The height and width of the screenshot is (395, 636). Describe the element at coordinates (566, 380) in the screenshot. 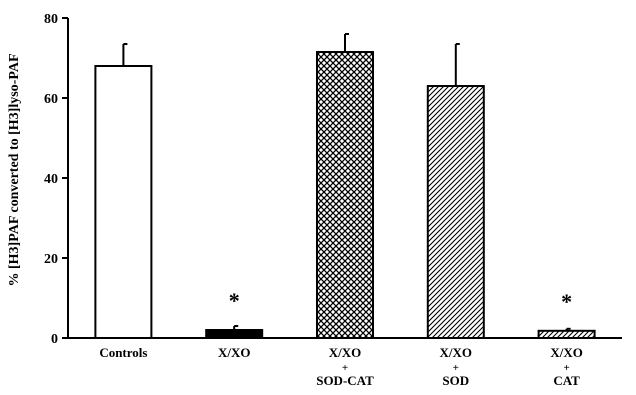

I see `x-category-label: CAT` at that location.